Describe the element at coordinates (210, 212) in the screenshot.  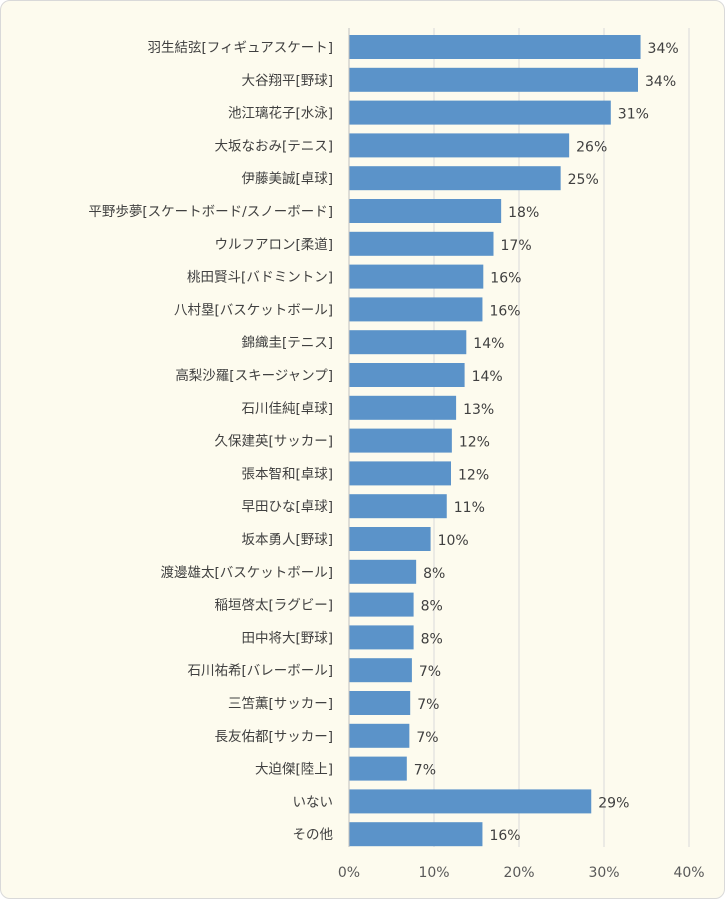
I see `category-label: 平野歩夢[スケートボード/スノーボード]` at that location.